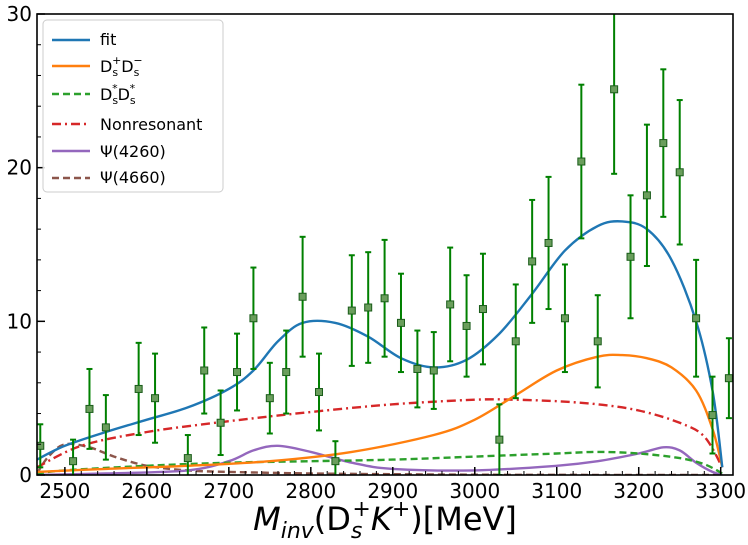 Image resolution: width=748 pixels, height=545 pixels. I want to click on x-tick-label: 3300, so click(720, 491).